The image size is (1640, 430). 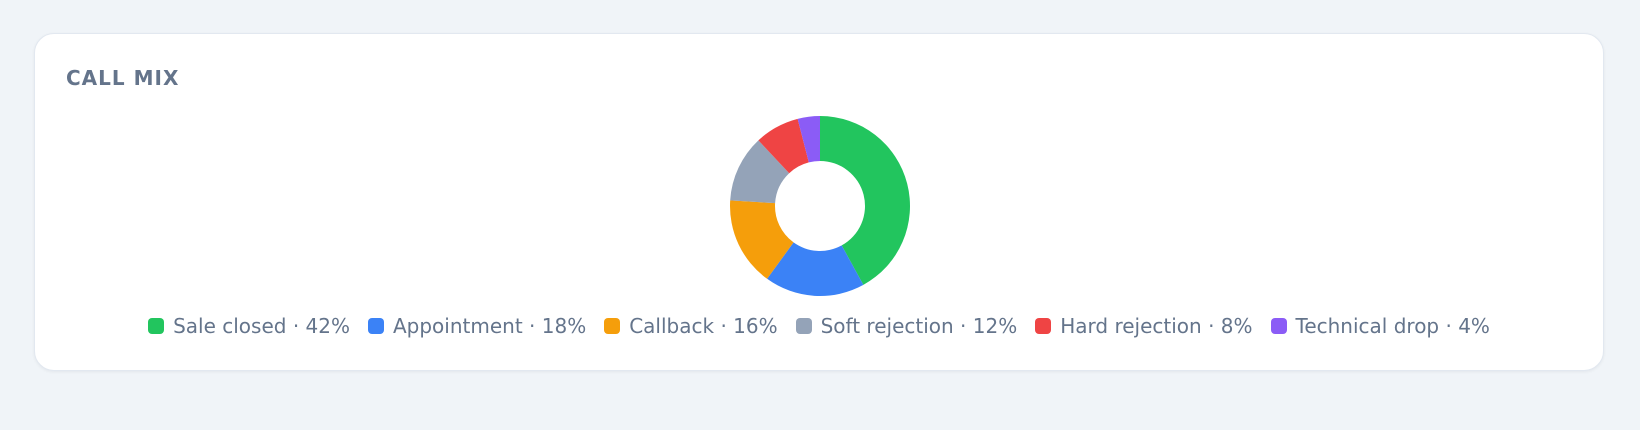 I want to click on legend-item: Soft rejection · 12%, so click(x=906, y=326).